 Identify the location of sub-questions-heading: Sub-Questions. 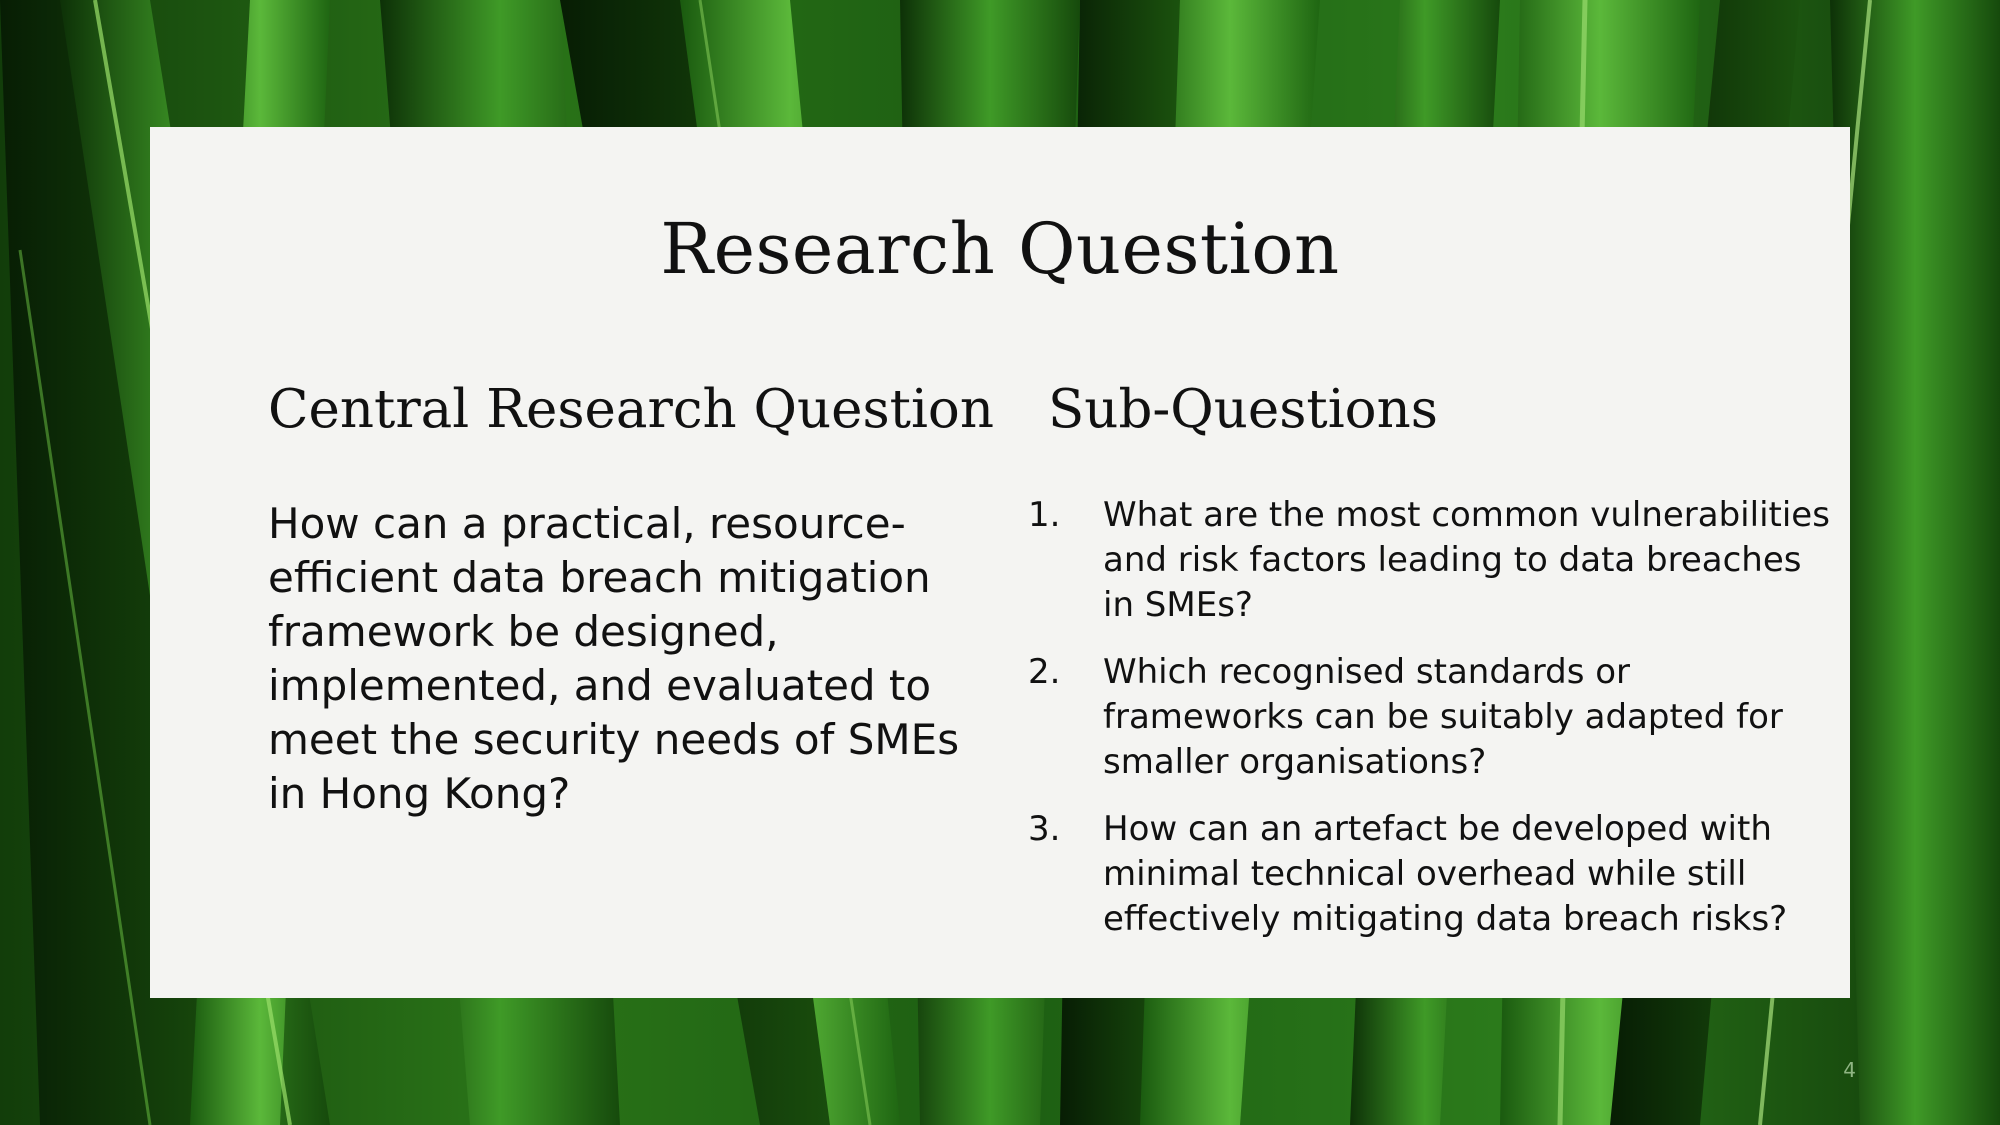
(1243, 409).